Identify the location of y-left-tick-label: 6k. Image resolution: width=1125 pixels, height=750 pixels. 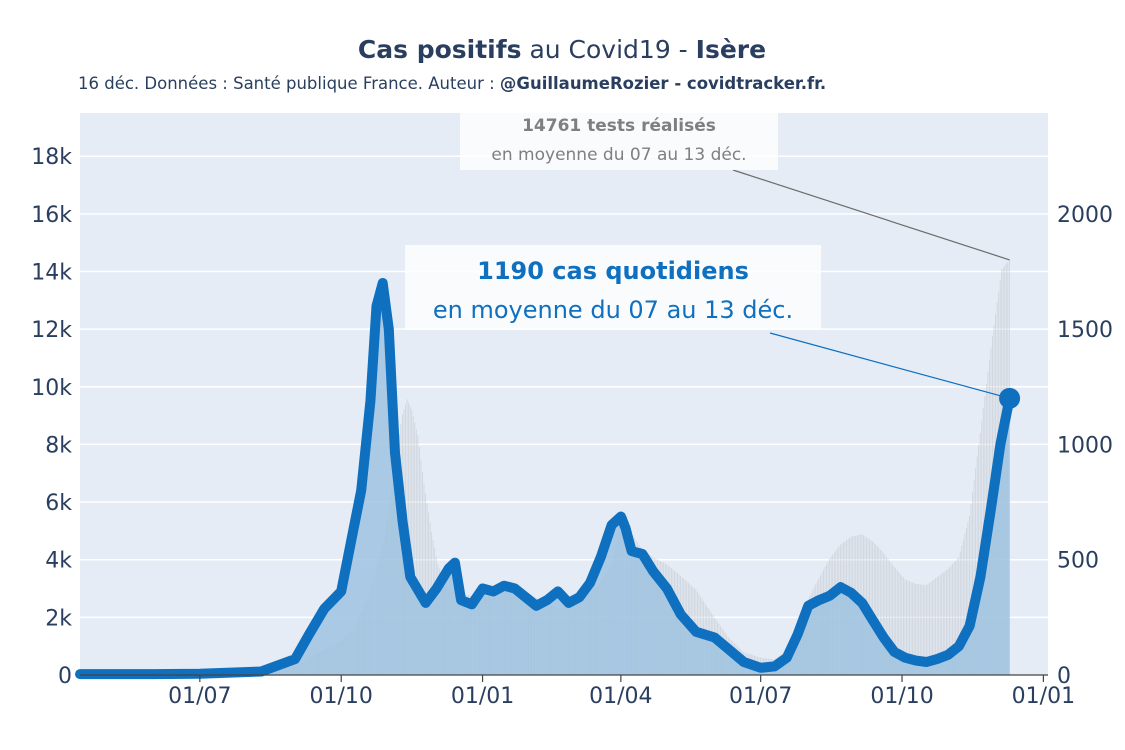
(58, 503).